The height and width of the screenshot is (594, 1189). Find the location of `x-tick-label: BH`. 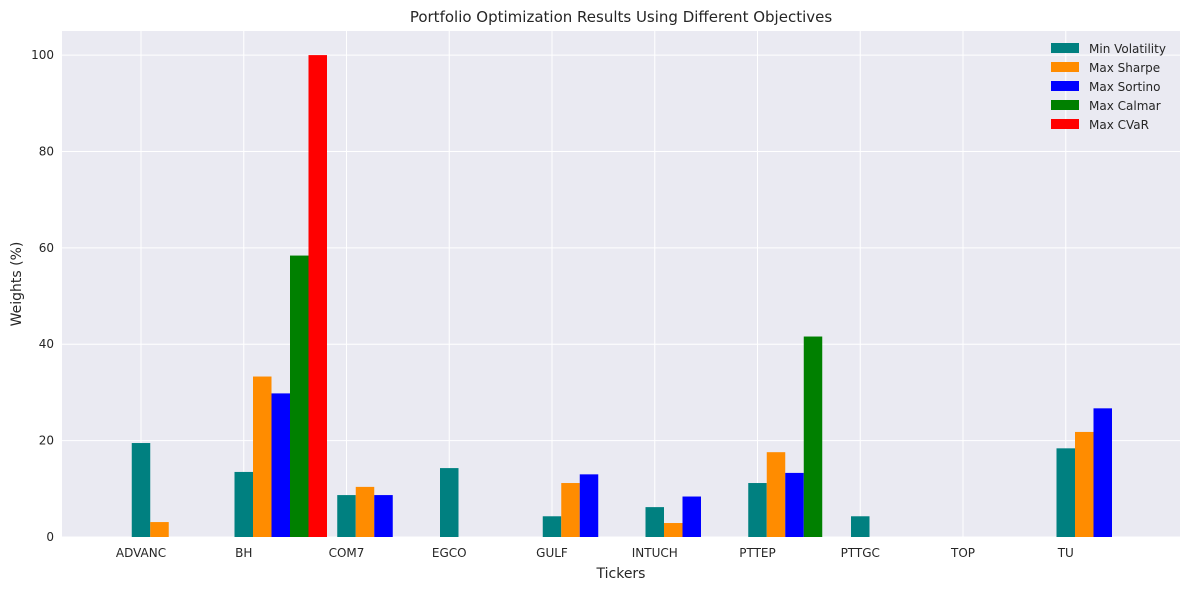

x-tick-label: BH is located at coordinates (243, 553).